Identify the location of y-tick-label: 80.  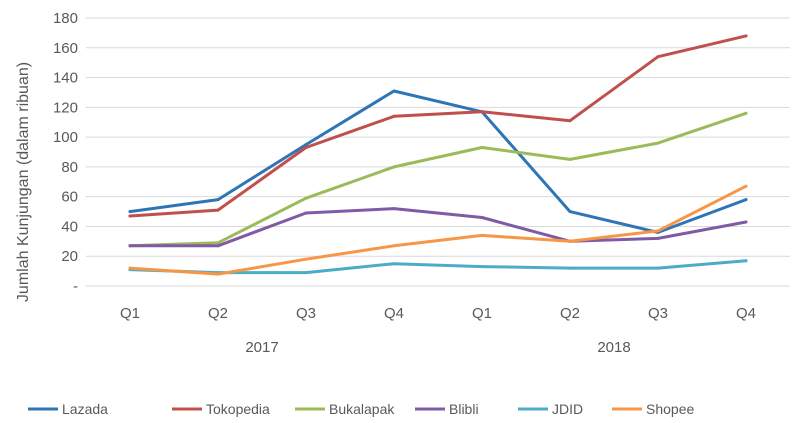
(69, 167).